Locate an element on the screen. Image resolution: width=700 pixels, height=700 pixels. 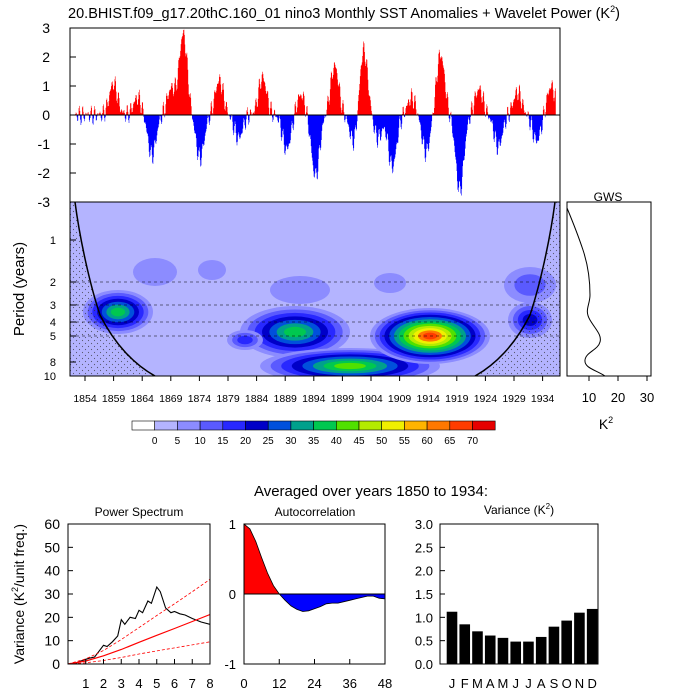
ts-tick-label: -3 is located at coordinates (44, 202).